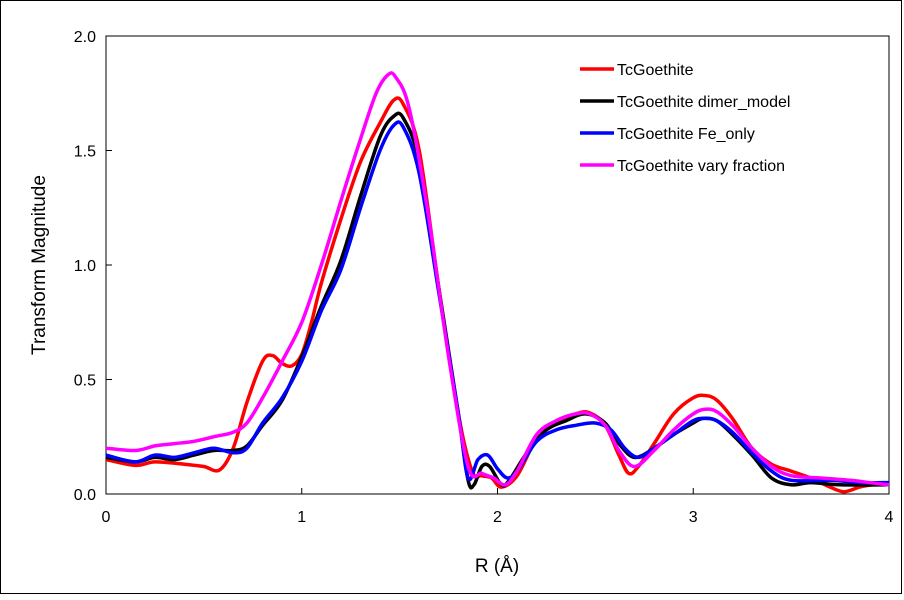  What do you see at coordinates (701, 166) in the screenshot?
I see `legend-label-tcgoethite-vary-fraction: TcGoethite vary fraction` at bounding box center [701, 166].